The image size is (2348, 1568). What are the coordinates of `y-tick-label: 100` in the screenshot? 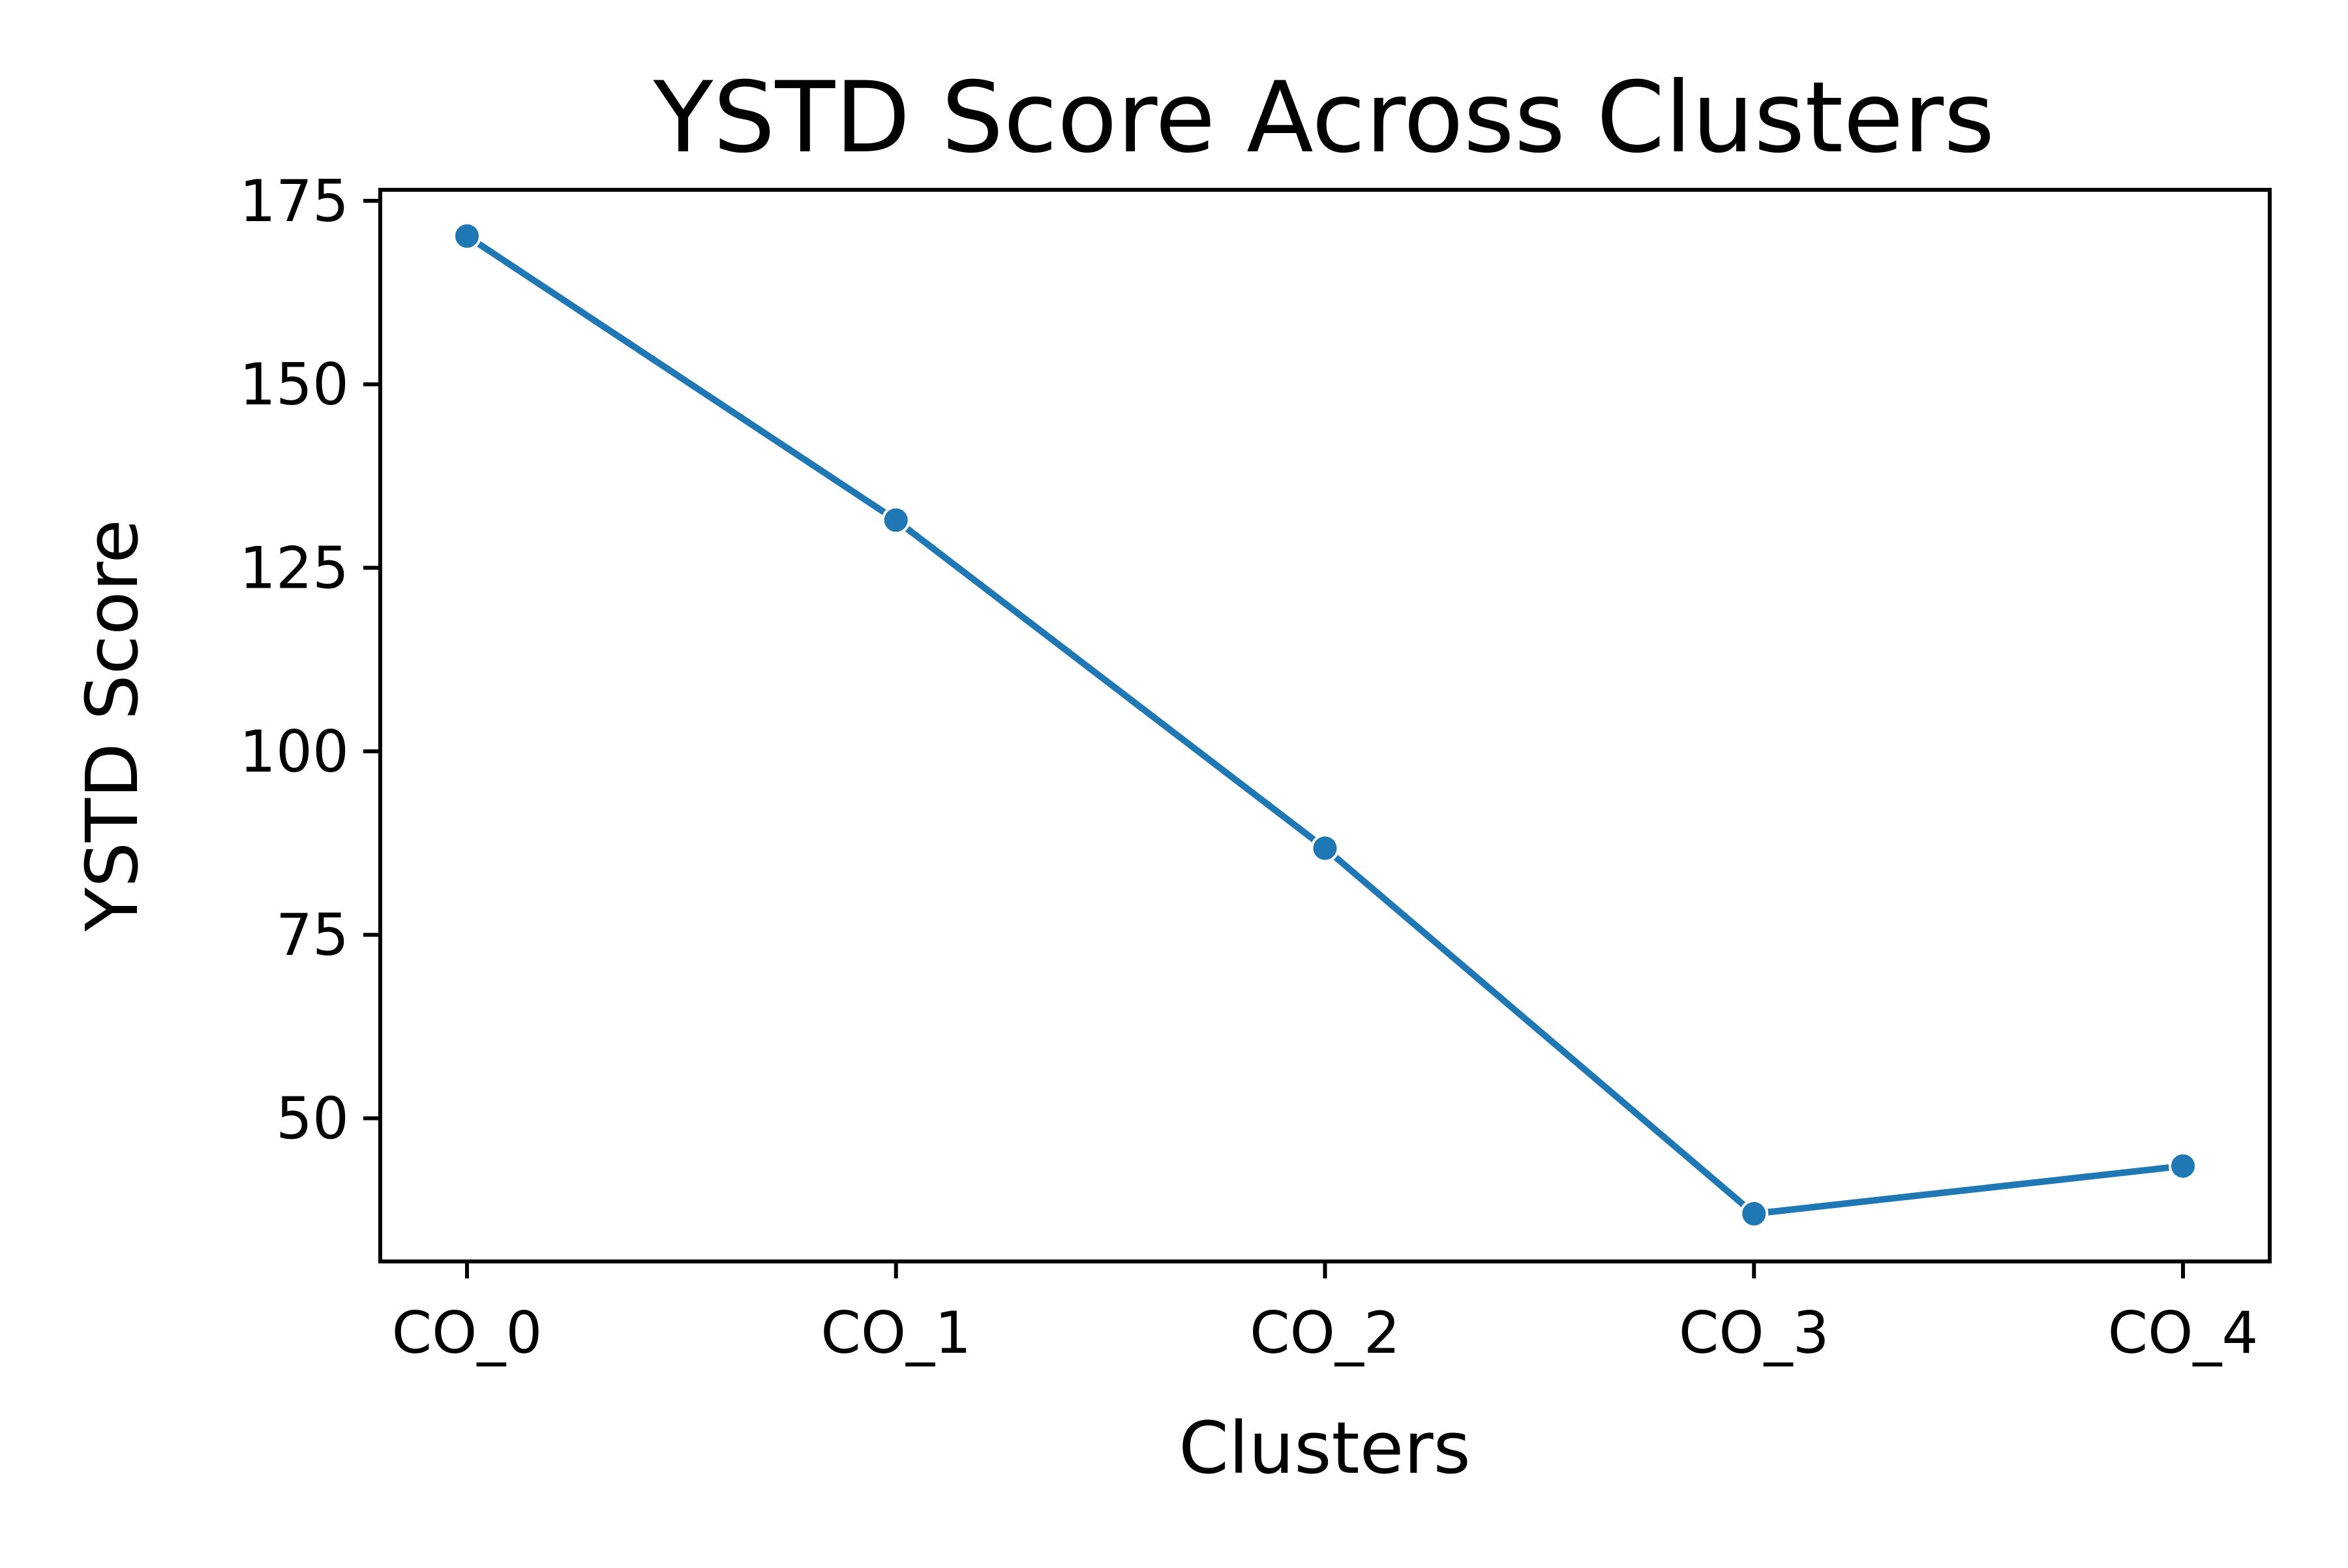 It's located at (294, 751).